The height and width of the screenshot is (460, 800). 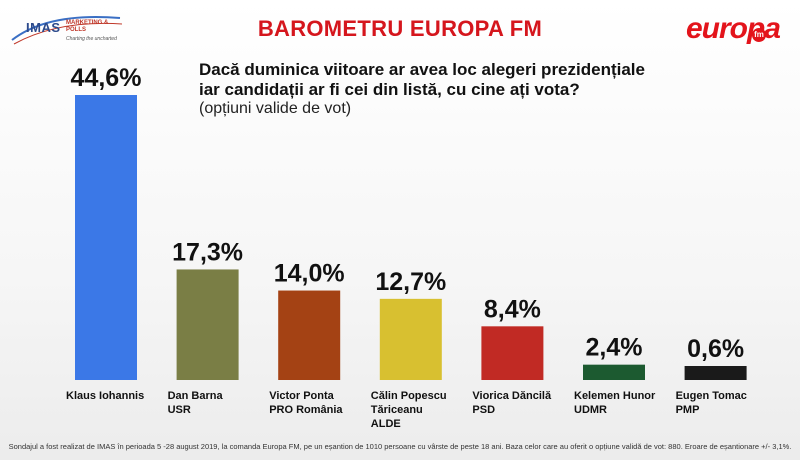 What do you see at coordinates (512, 396) in the screenshot?
I see `category-label-4-0: Viorica Dăncilă` at bounding box center [512, 396].